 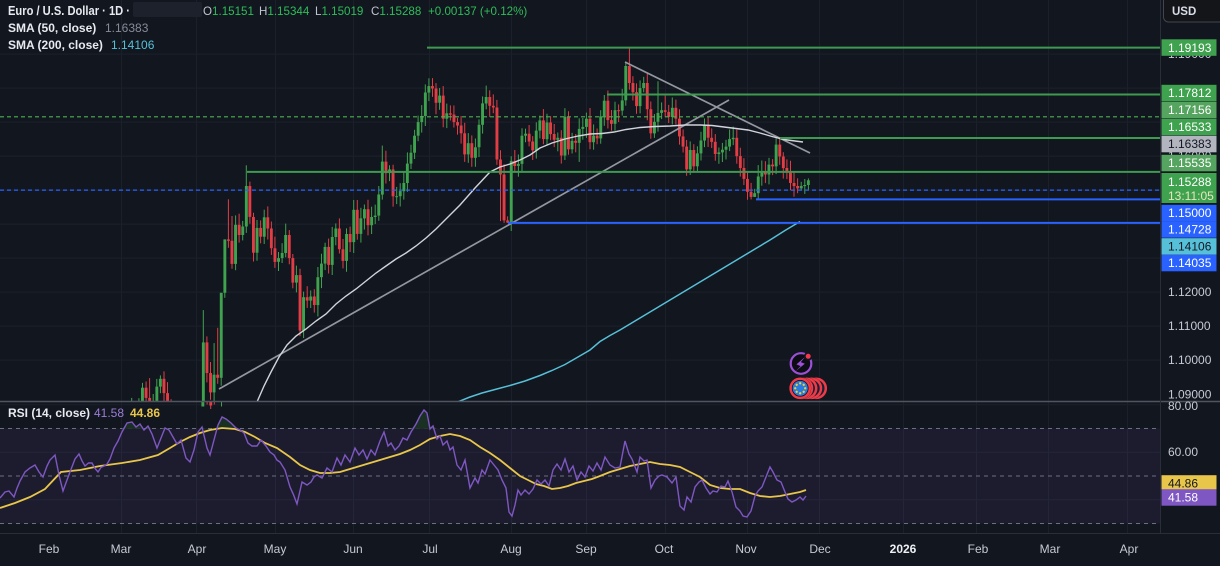 What do you see at coordinates (284, 11) in the screenshot?
I see `svg-text: H1.15344` at bounding box center [284, 11].